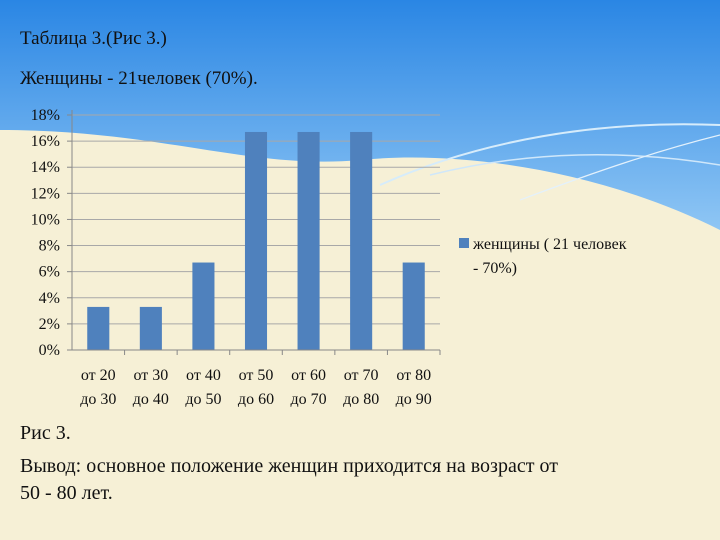  I want to click on x-category-label: от 20, so click(98, 375).